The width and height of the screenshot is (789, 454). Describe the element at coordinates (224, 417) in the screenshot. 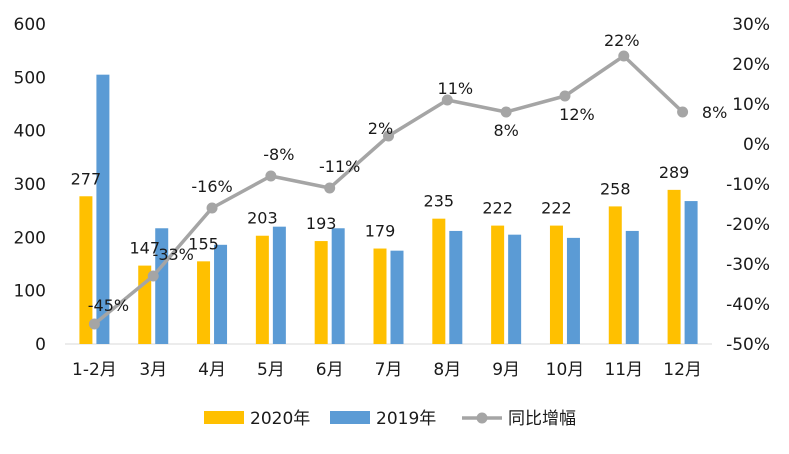

I see `legend-swatch-2020` at that location.